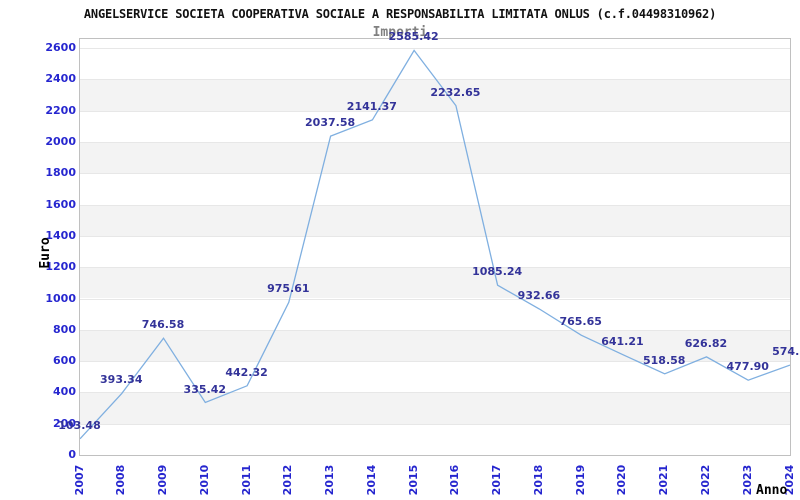 The image size is (800, 500). What do you see at coordinates (539, 296) in the screenshot?
I see `data-point-label: 932.66` at bounding box center [539, 296].